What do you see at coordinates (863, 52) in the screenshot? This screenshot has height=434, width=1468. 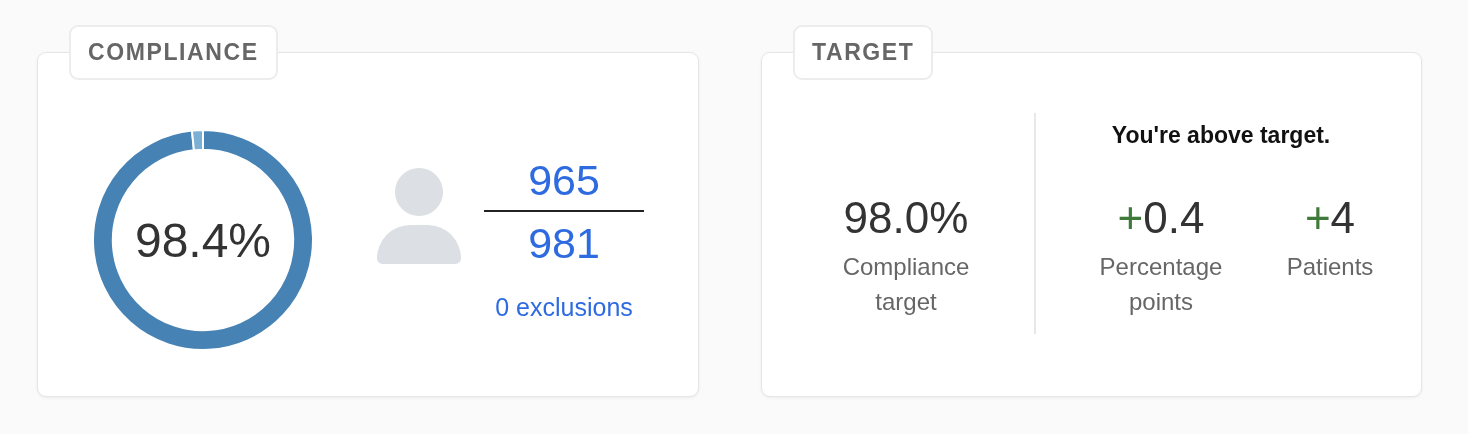 I see `text: TARGET` at bounding box center [863, 52].